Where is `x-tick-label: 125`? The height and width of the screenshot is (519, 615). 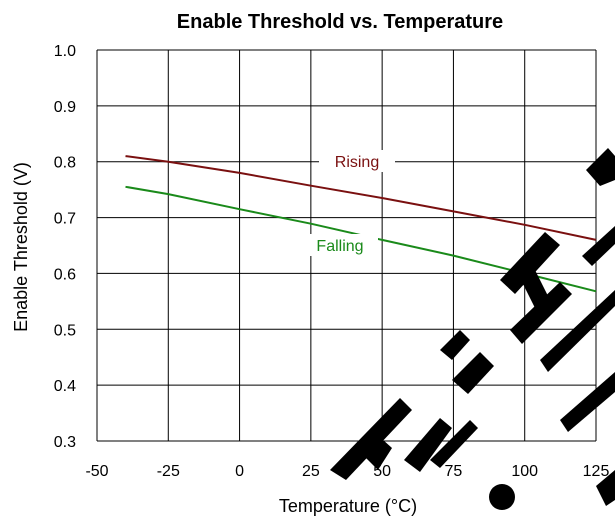 x-tick-label: 125 is located at coordinates (596, 471).